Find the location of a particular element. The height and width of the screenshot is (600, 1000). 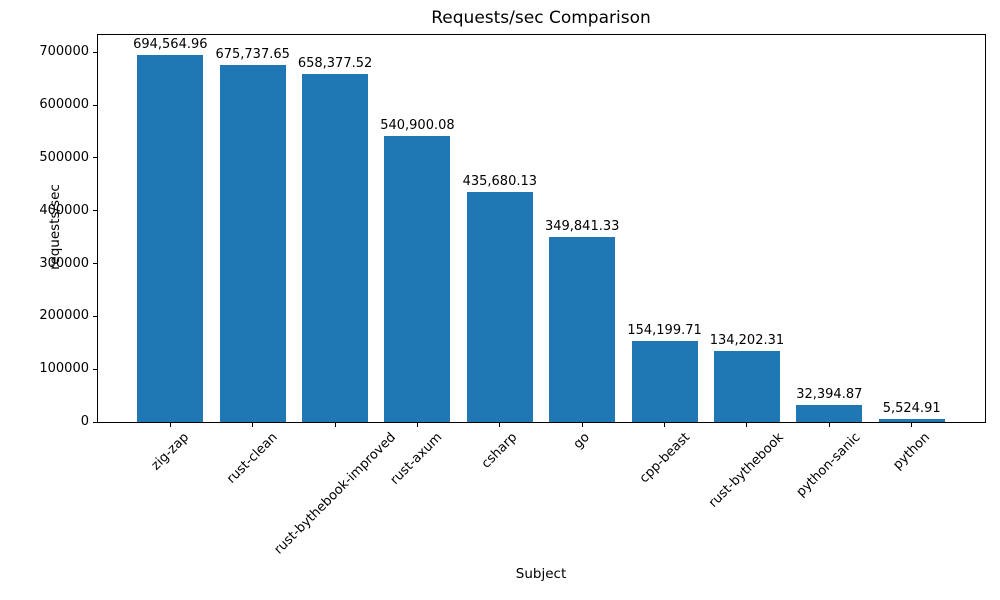

y-tick-label: 100000 is located at coordinates (64, 369).